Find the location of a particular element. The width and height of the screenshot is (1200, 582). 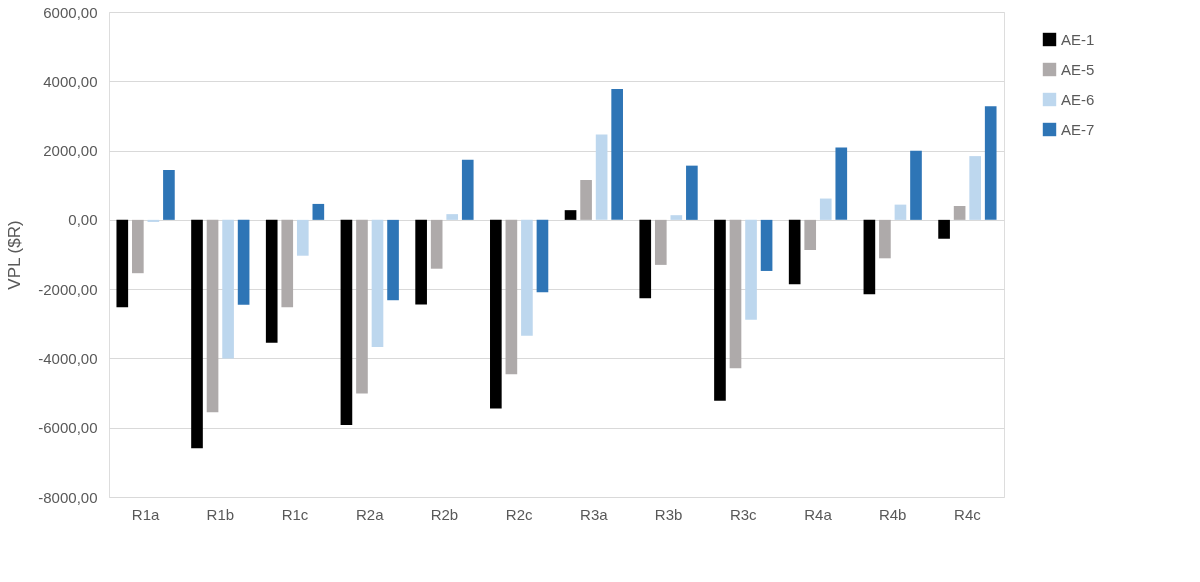

y-tick-label: -8000,00 is located at coordinates (68, 497).